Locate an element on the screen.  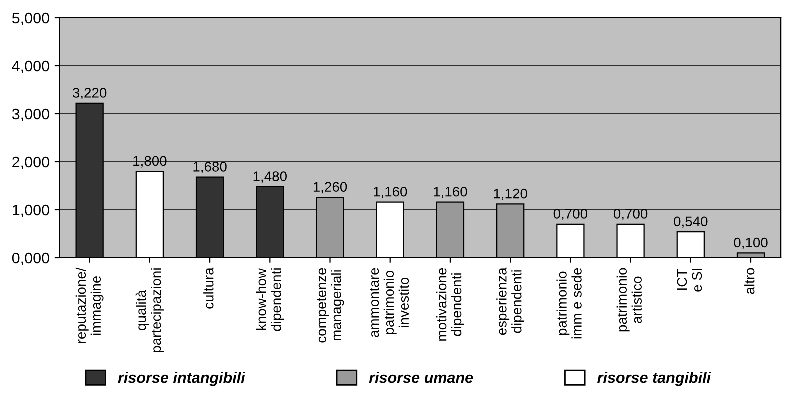
y-tick-label: 4,000 is located at coordinates (31, 67).